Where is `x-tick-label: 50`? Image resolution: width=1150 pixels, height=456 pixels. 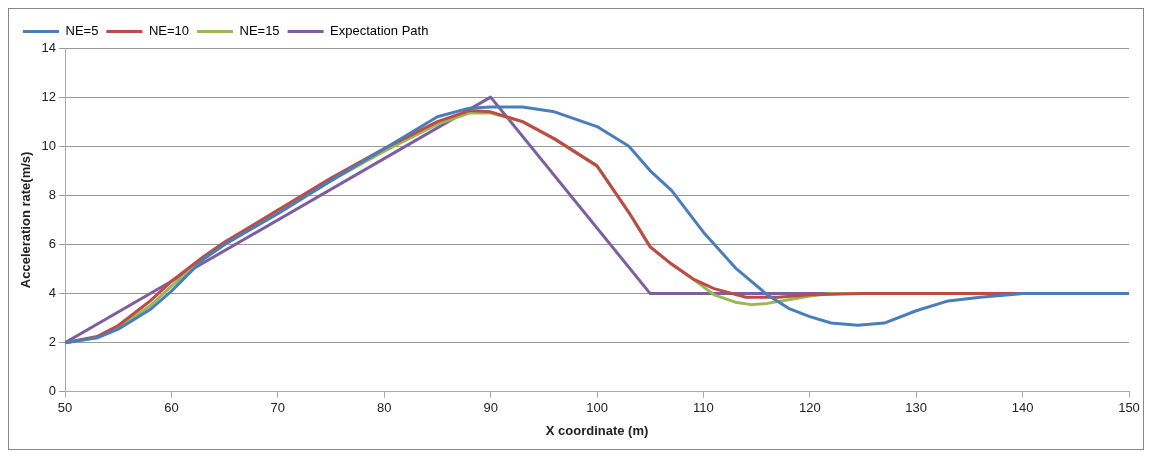 x-tick-label: 50 is located at coordinates (65, 408).